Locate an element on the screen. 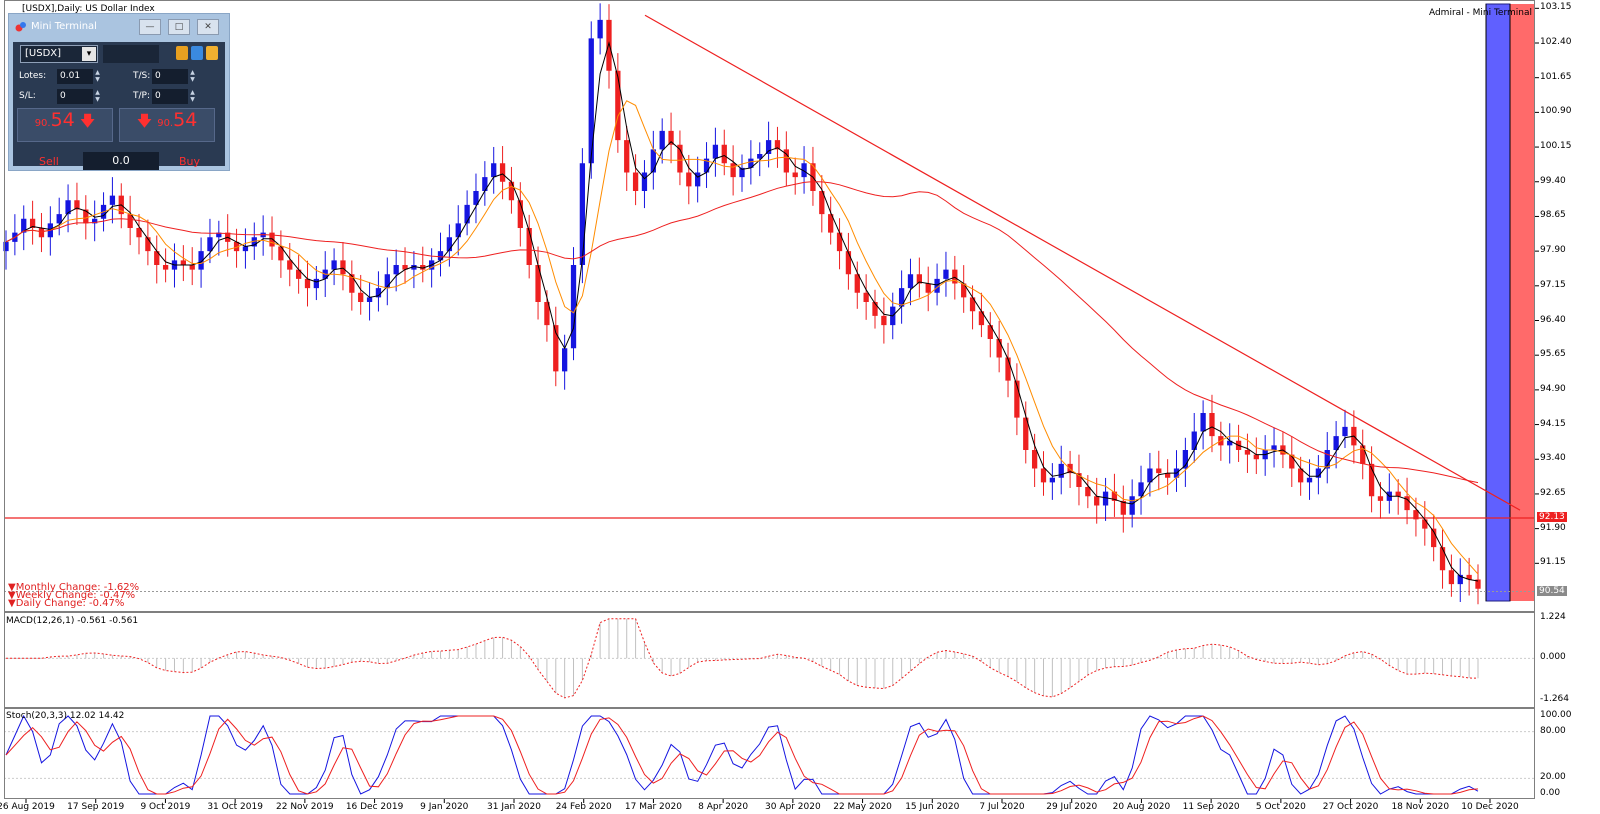 The image size is (1600, 814). sl-label: S/L: is located at coordinates (27, 96).